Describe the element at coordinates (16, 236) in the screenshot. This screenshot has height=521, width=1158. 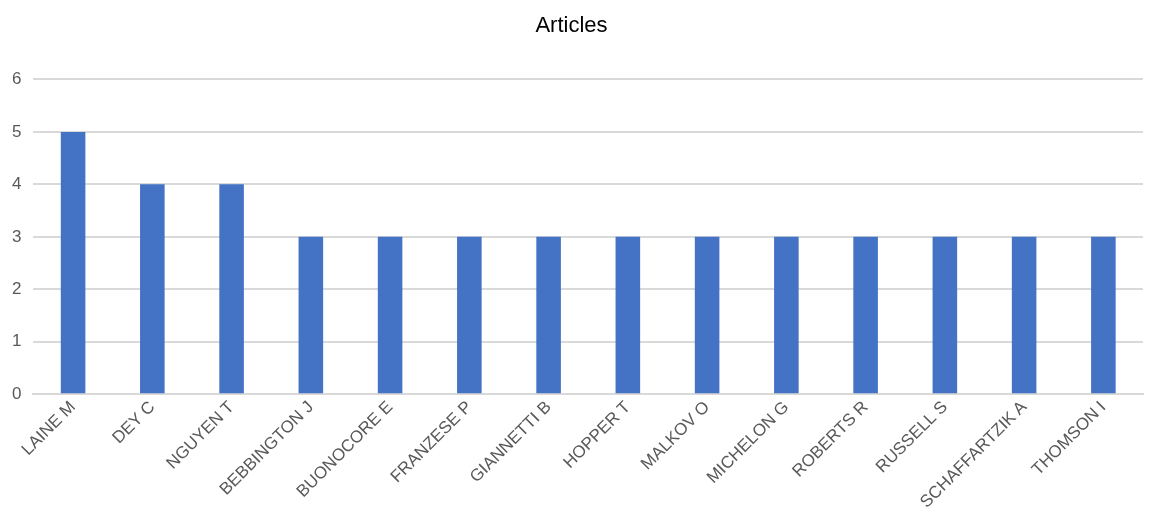
I see `y-tick-label: 3` at that location.